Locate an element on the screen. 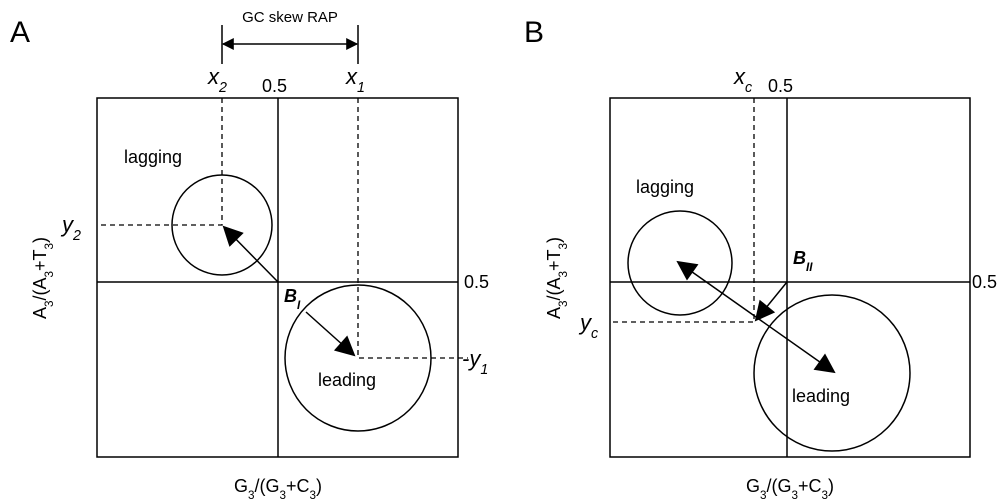 The image size is (999, 502). x1-label: x1 is located at coordinates (355, 80).